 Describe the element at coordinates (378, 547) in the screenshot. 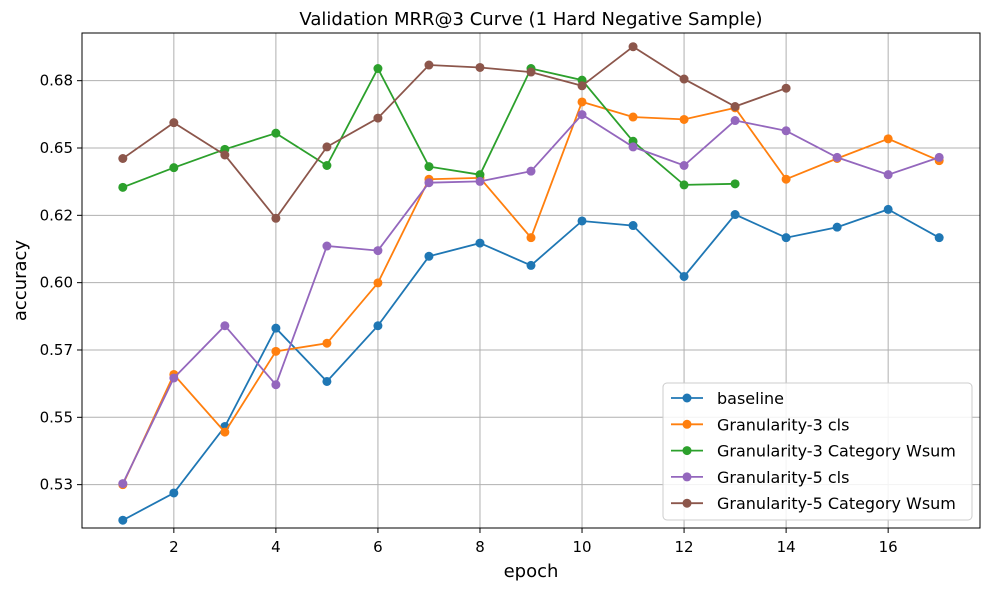

I see `x-tick-label: 6` at that location.